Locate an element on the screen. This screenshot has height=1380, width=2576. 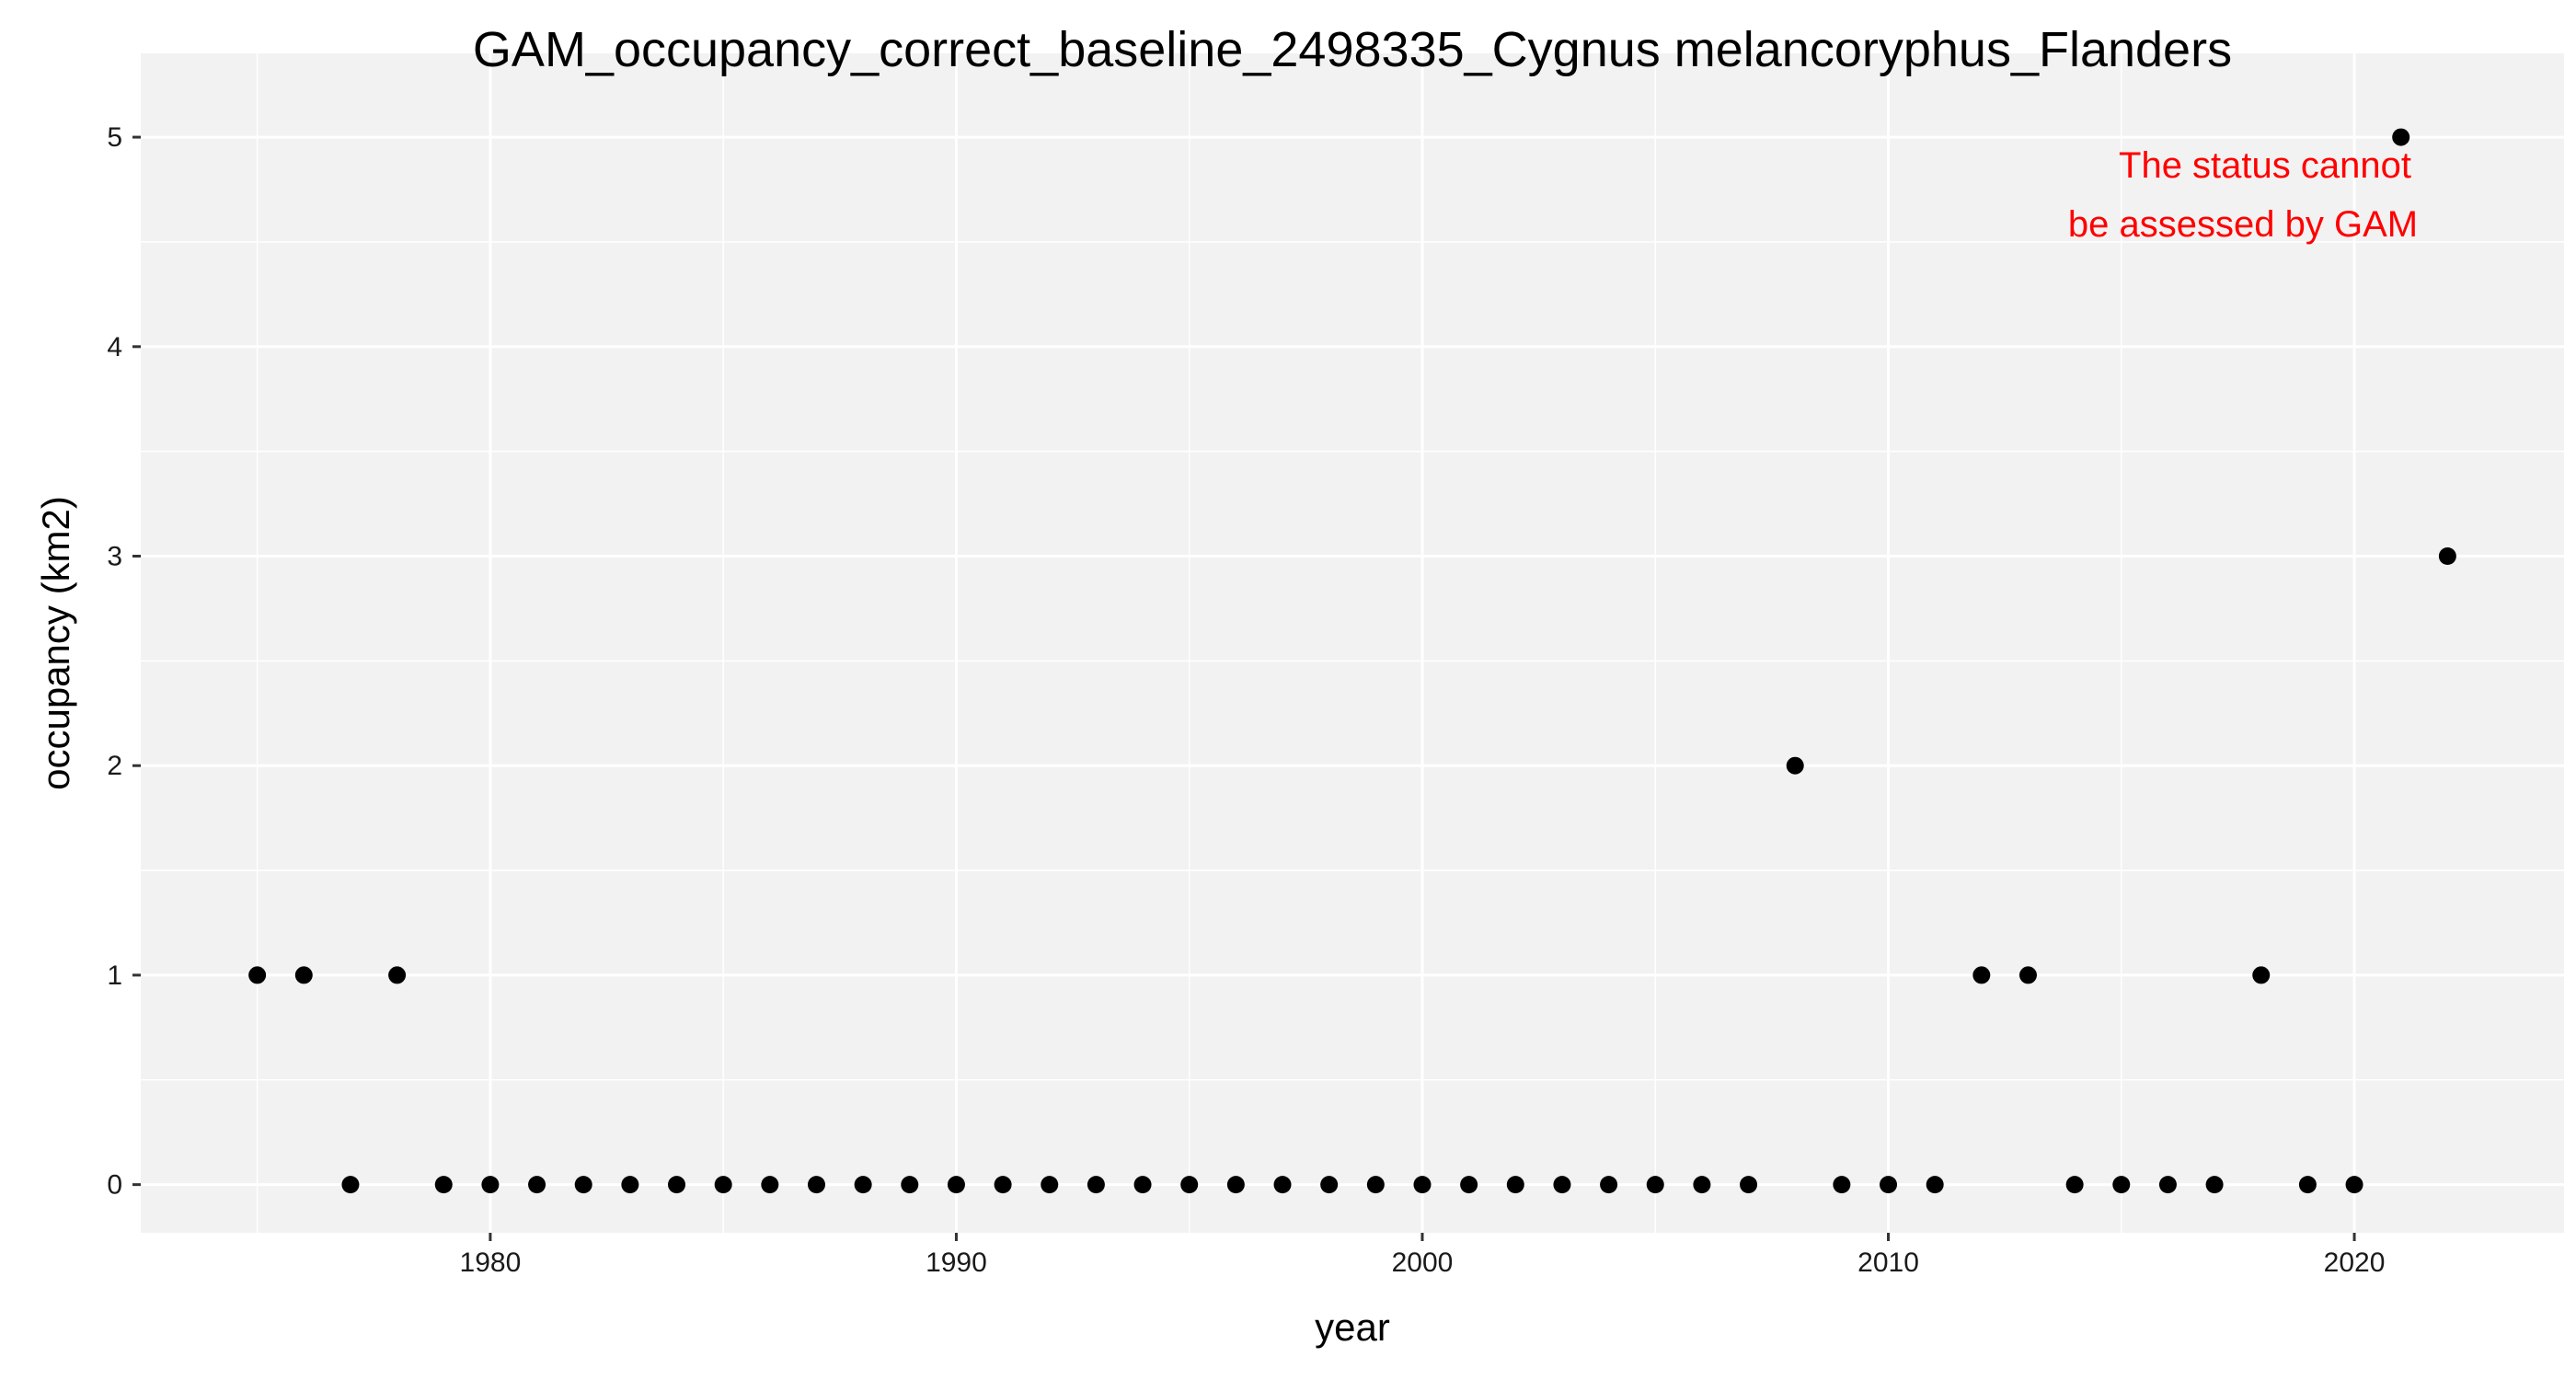
annotation-line-1: The status cannot is located at coordinates (2265, 165).